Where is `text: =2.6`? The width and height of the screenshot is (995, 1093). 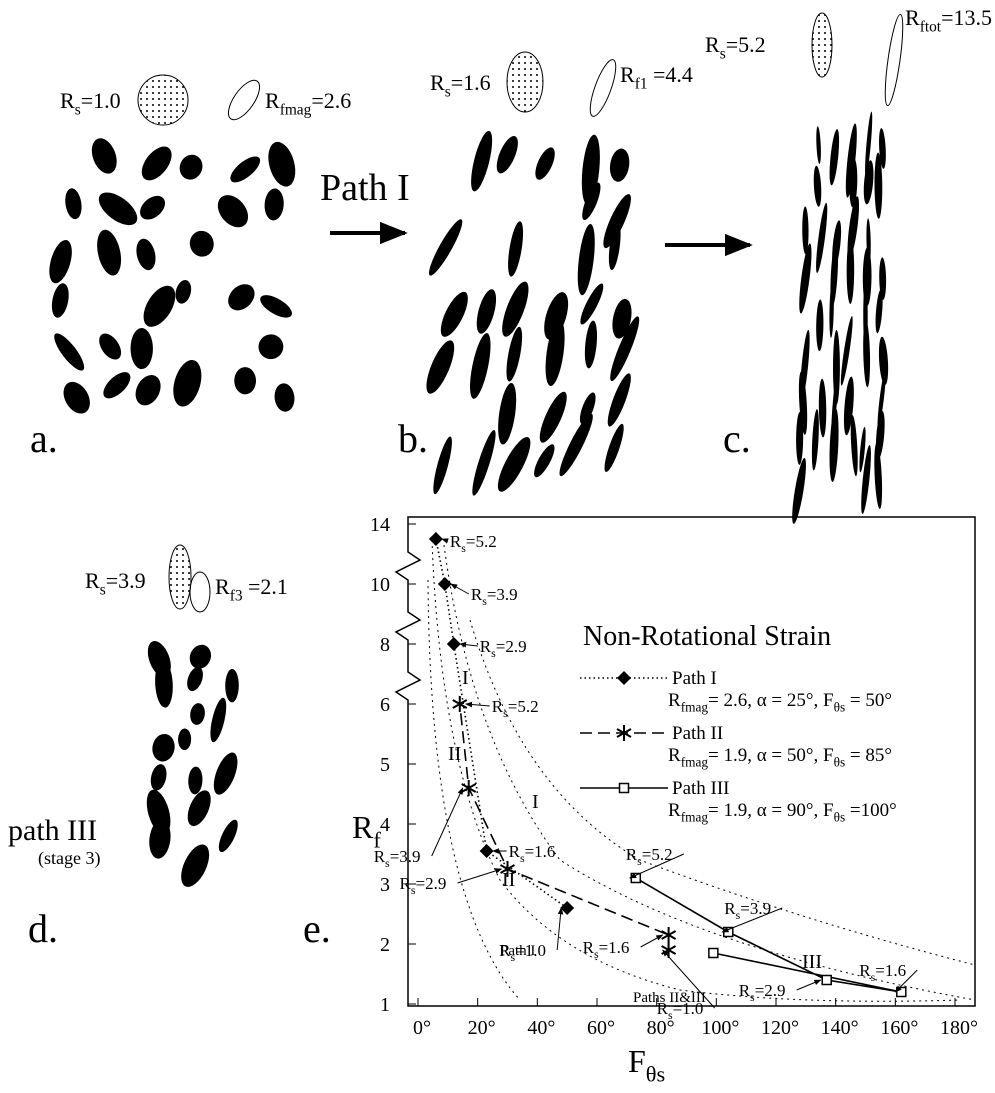 text: =2.6 is located at coordinates (331, 100).